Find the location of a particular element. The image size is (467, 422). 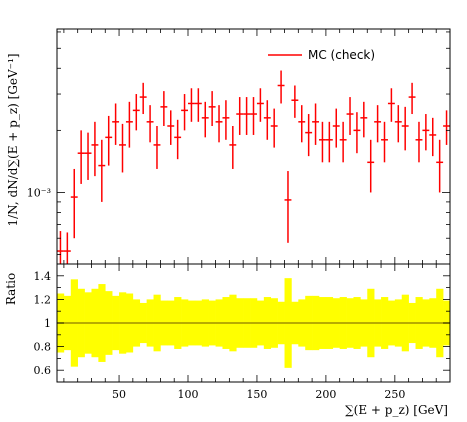

ratio-y-tick-label: 0.8 is located at coordinates (43, 347).